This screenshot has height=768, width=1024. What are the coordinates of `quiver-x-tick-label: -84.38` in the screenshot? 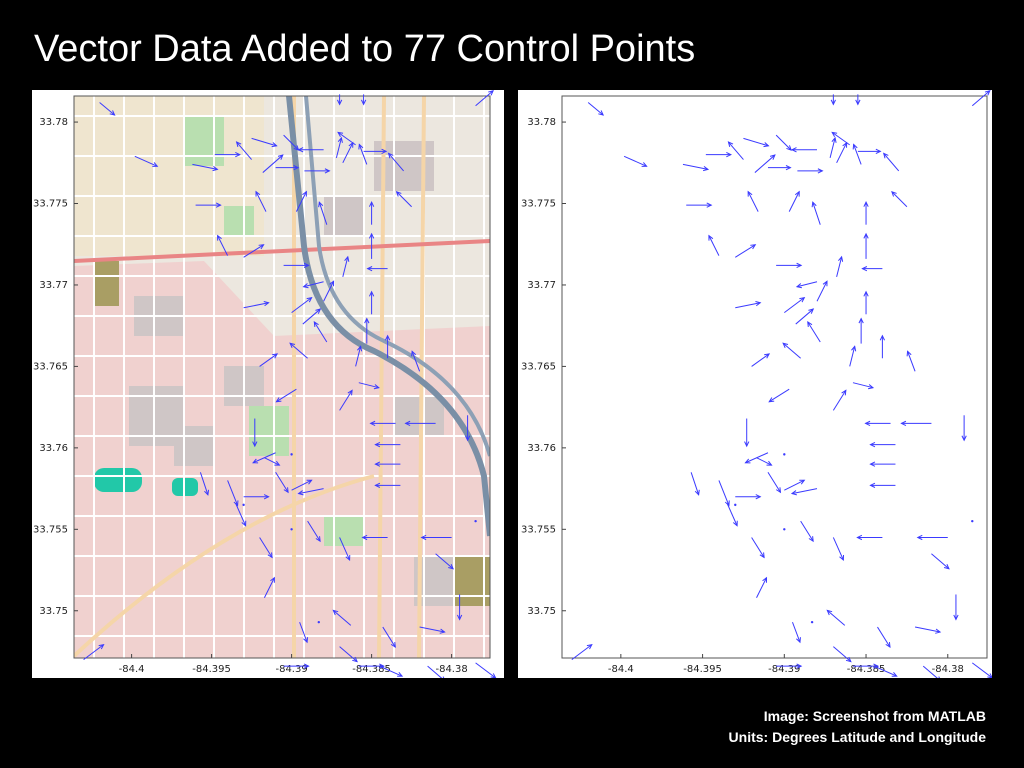 It's located at (948, 669).